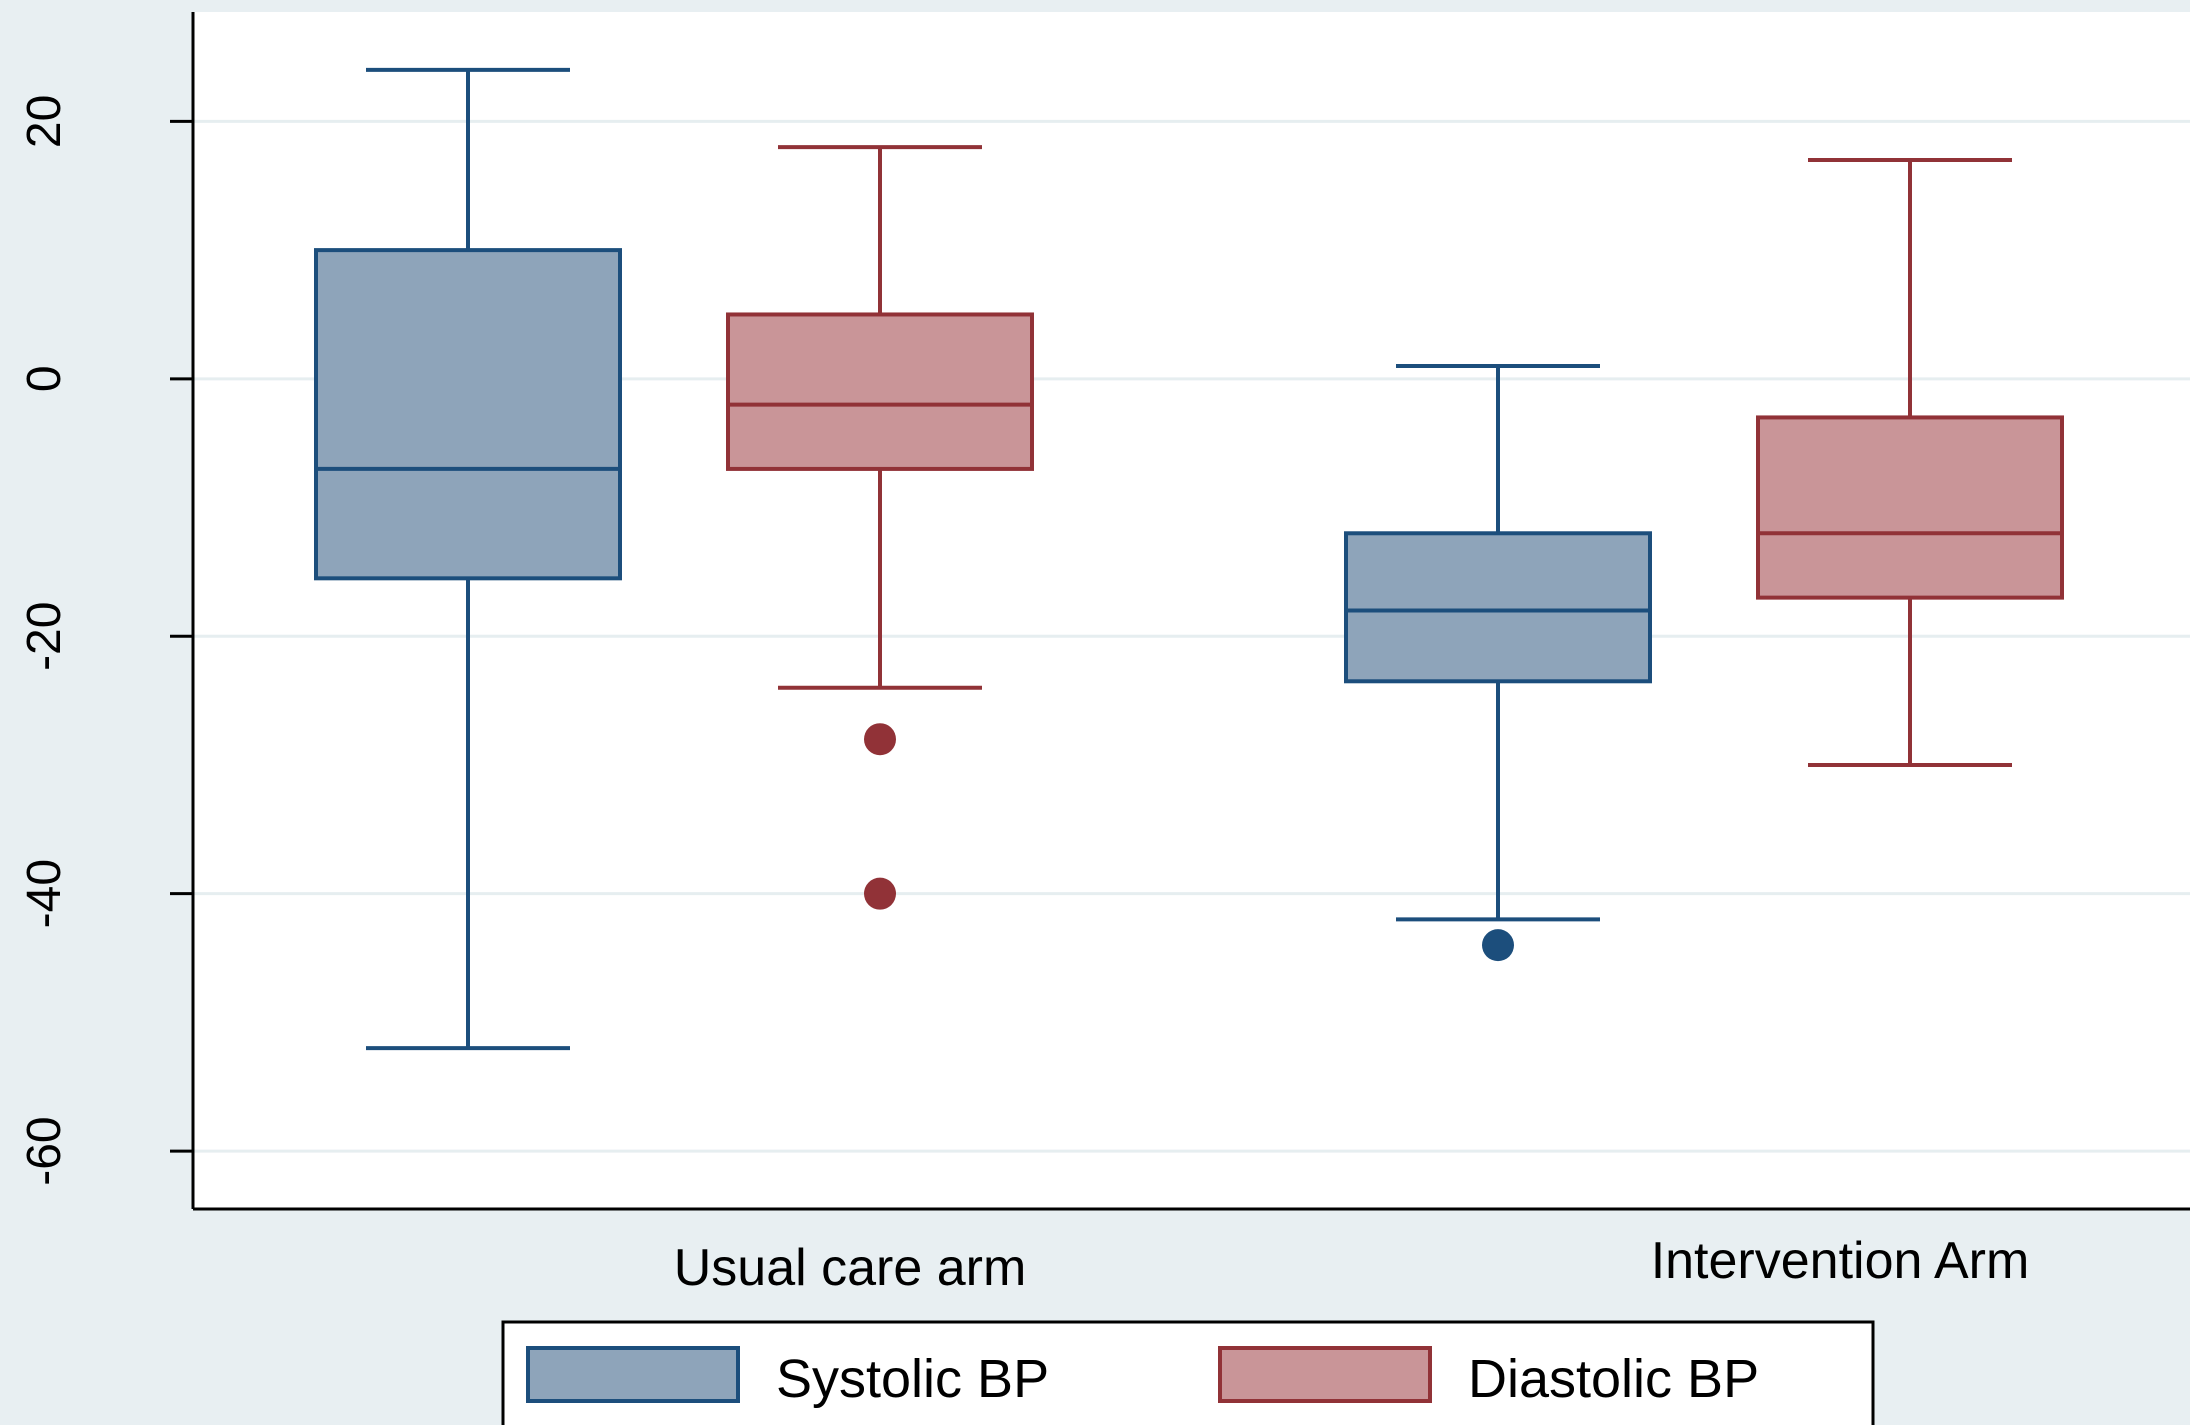  Describe the element at coordinates (1352, 1264) in the screenshot. I see `x-axis-category-labels: Usual care arm Intervention Arm` at that location.